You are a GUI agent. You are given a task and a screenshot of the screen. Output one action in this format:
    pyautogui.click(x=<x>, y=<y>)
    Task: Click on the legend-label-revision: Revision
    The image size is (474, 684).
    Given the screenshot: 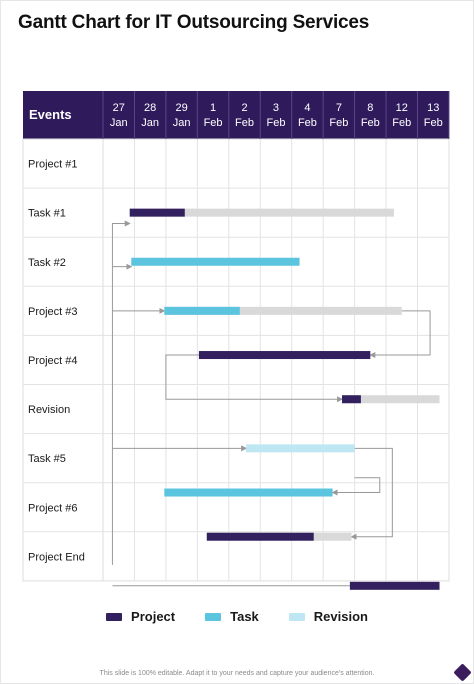 What is the action you would take?
    pyautogui.click(x=340, y=616)
    